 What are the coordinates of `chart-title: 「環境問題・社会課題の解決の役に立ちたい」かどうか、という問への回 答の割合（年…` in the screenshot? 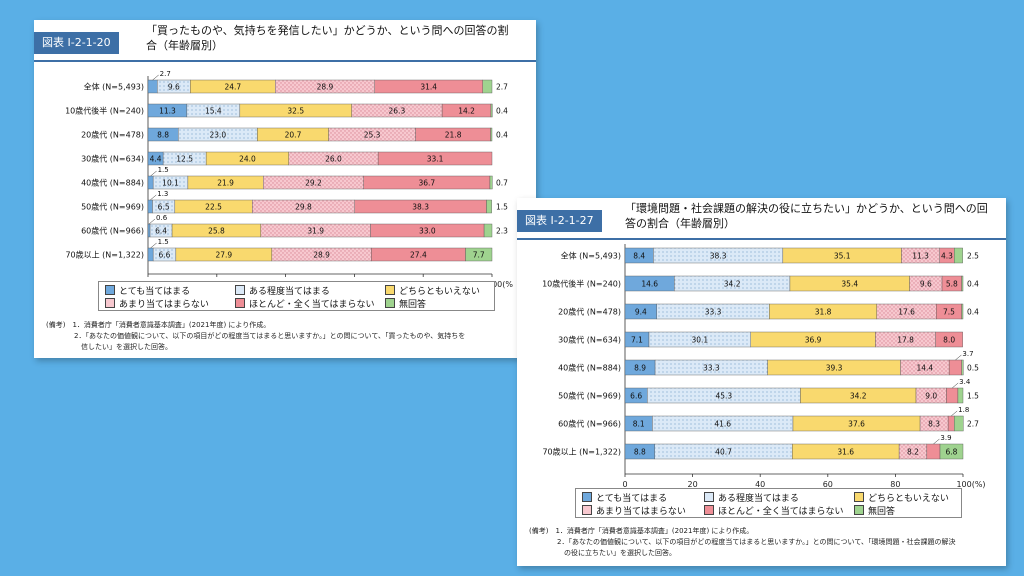 It's located at (806, 216).